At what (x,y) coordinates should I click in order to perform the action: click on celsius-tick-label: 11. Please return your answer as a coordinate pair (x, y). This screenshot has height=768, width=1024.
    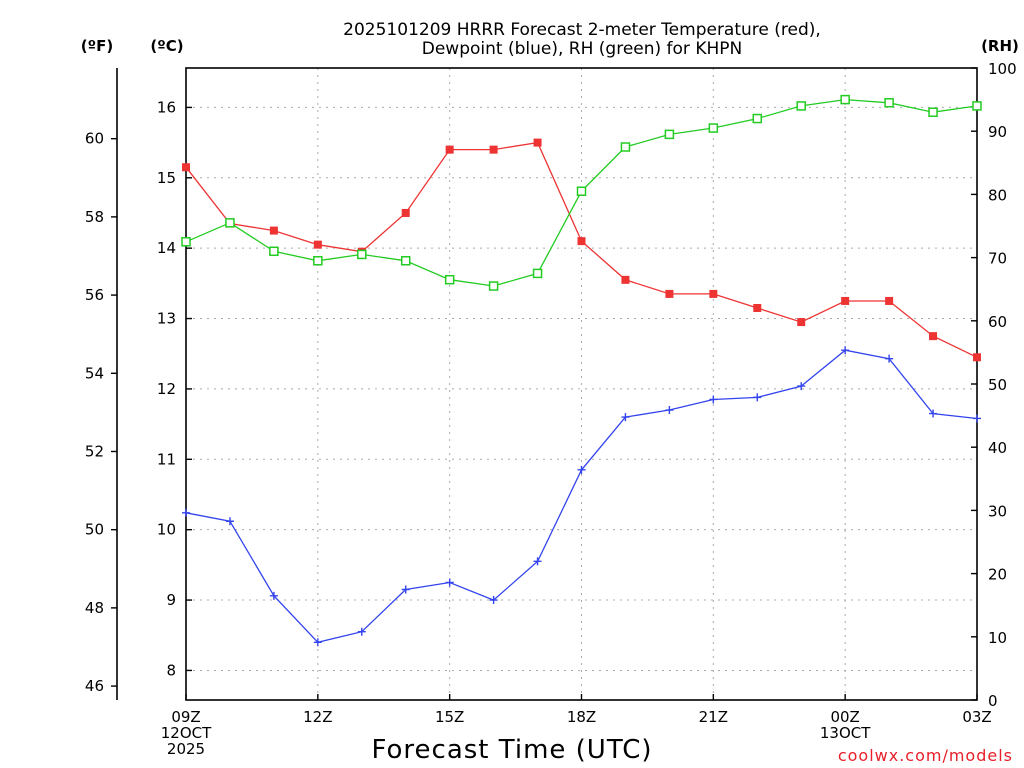
    Looking at the image, I should click on (166, 459).